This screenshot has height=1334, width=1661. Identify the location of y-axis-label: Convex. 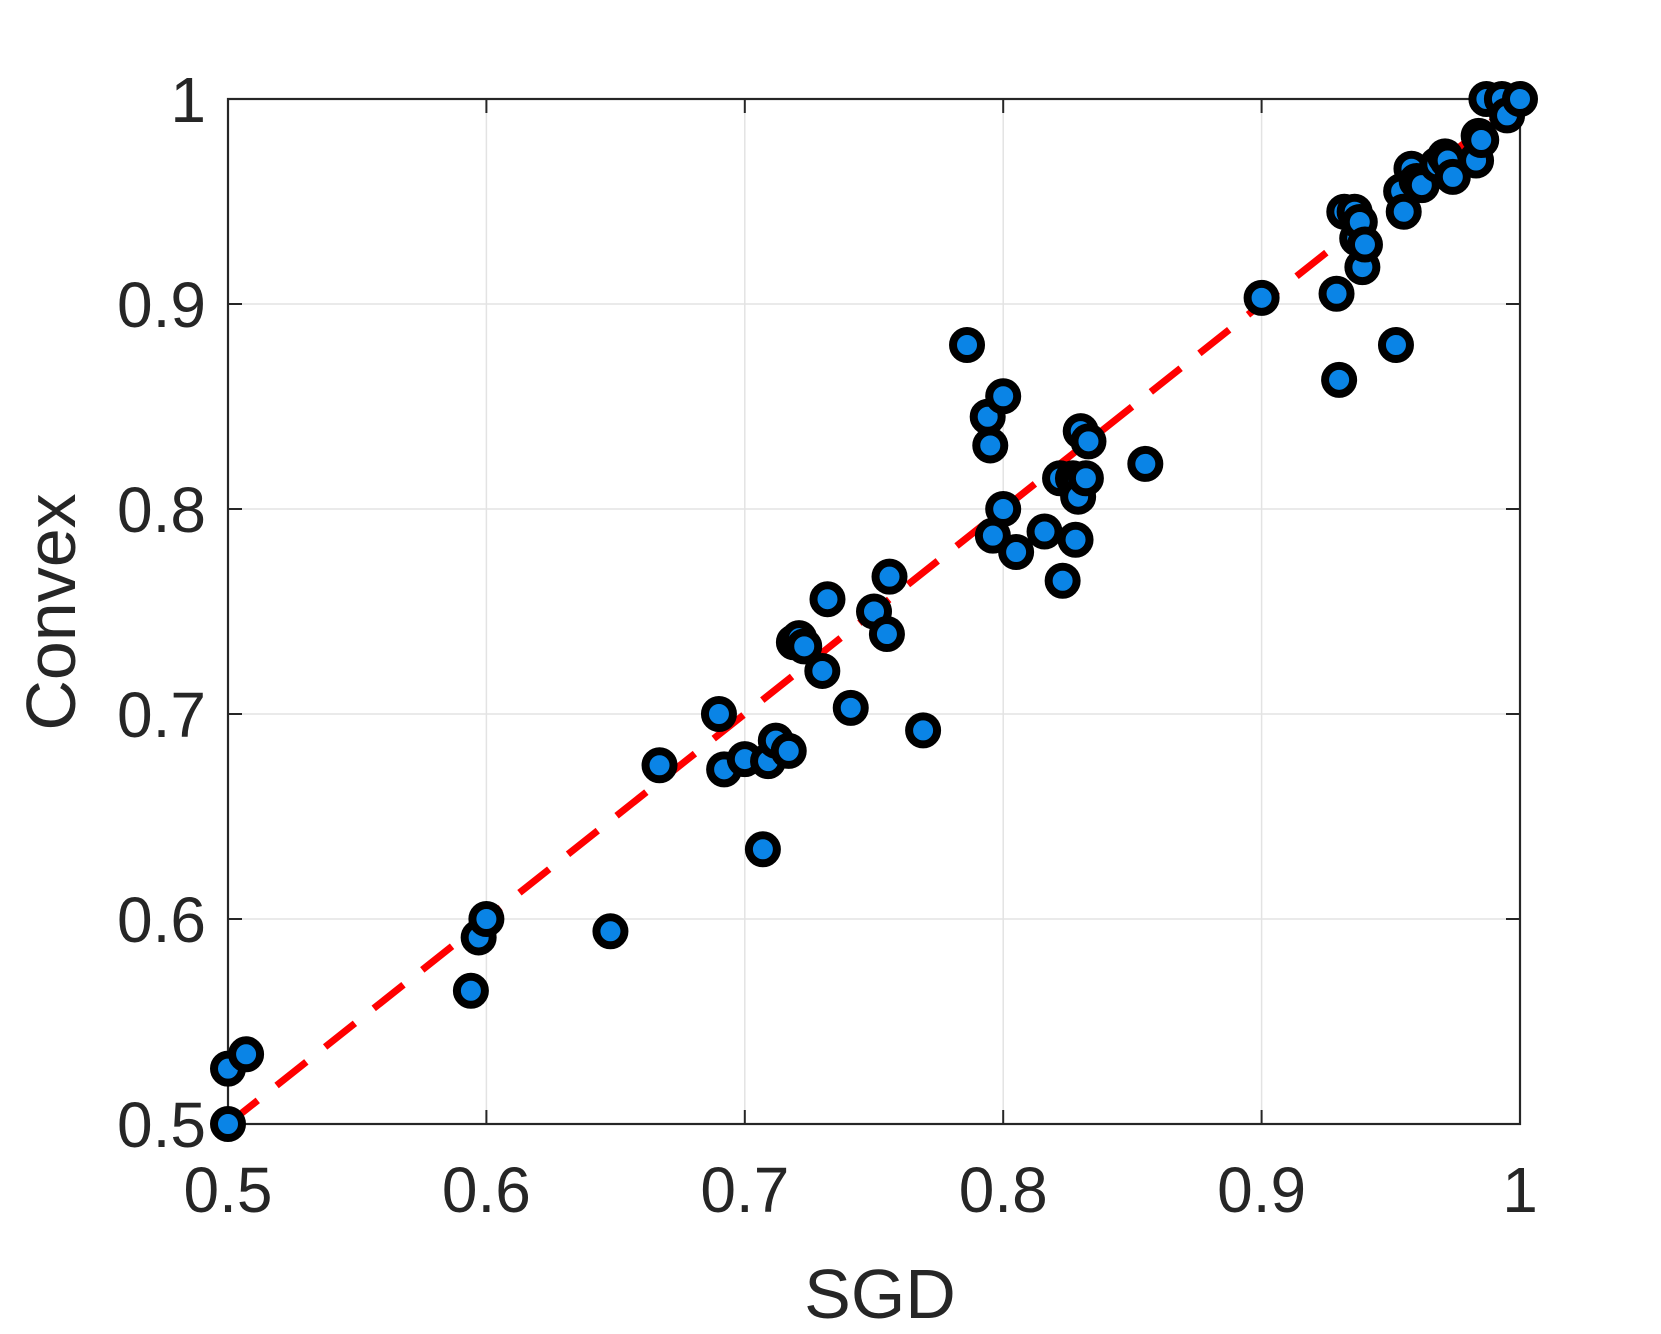
(51, 611).